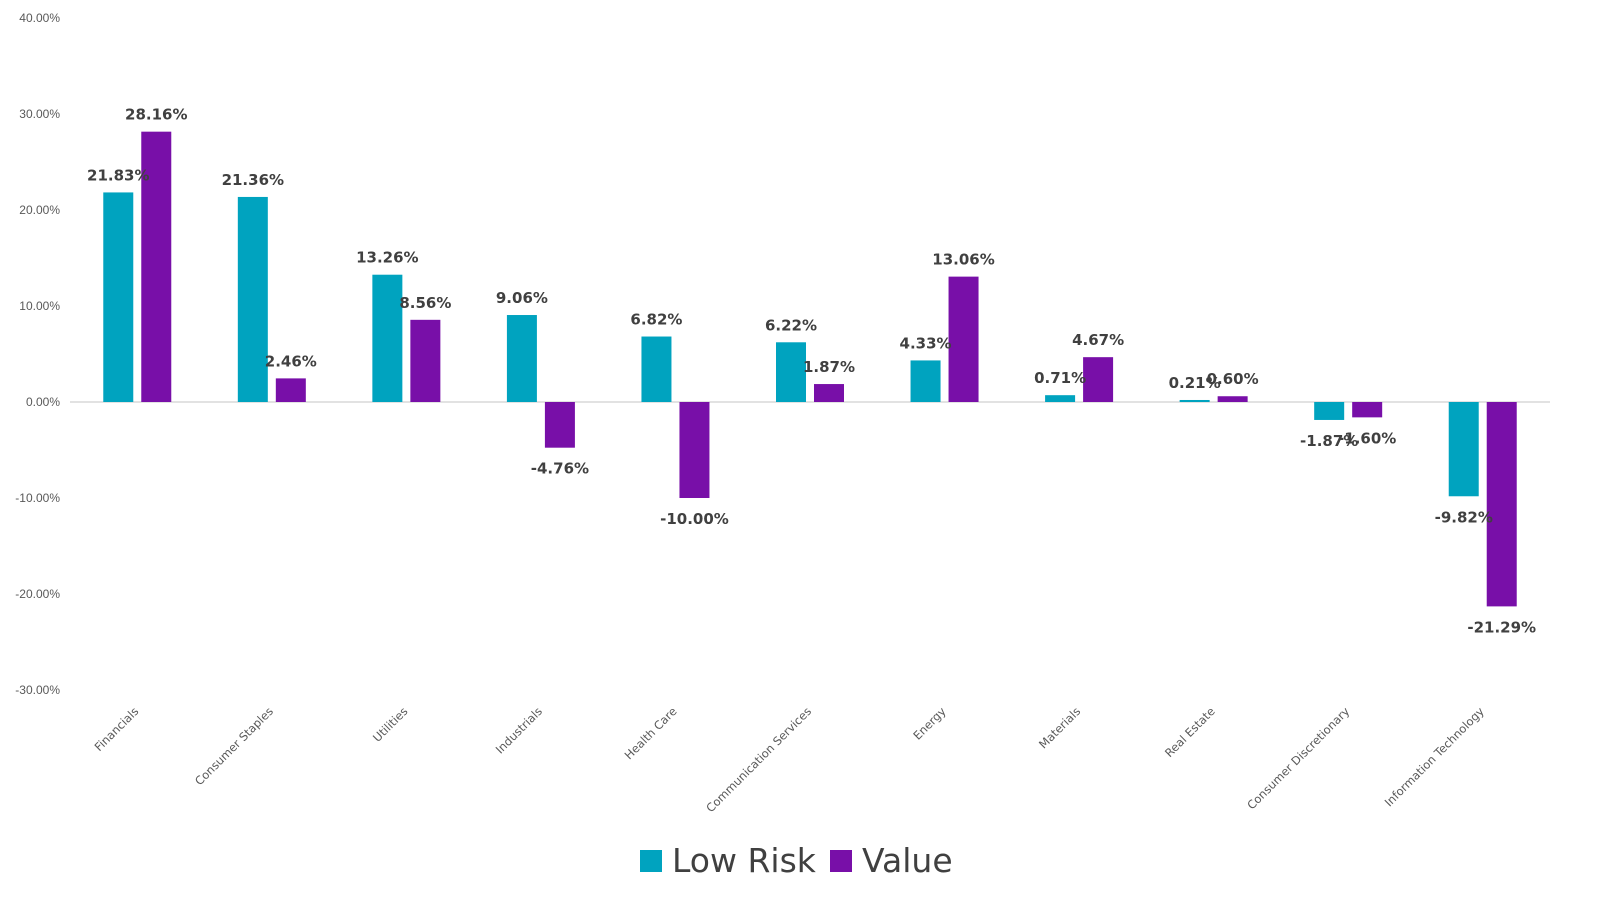 The height and width of the screenshot is (916, 1600). I want to click on bar-value-materials, so click(1098, 379).